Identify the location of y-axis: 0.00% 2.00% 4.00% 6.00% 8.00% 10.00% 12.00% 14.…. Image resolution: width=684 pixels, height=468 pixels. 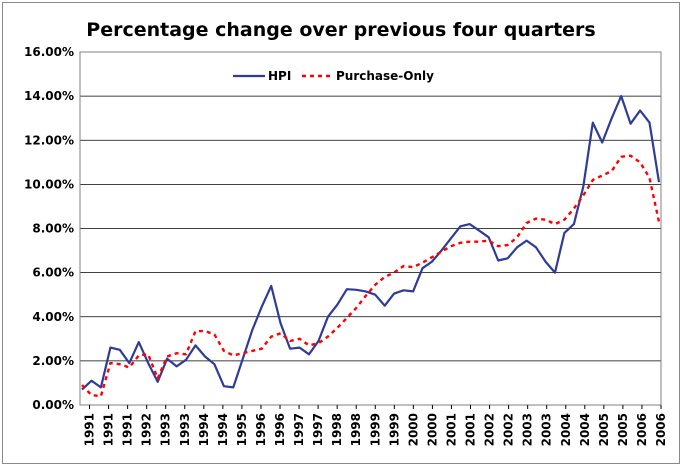
(49, 228).